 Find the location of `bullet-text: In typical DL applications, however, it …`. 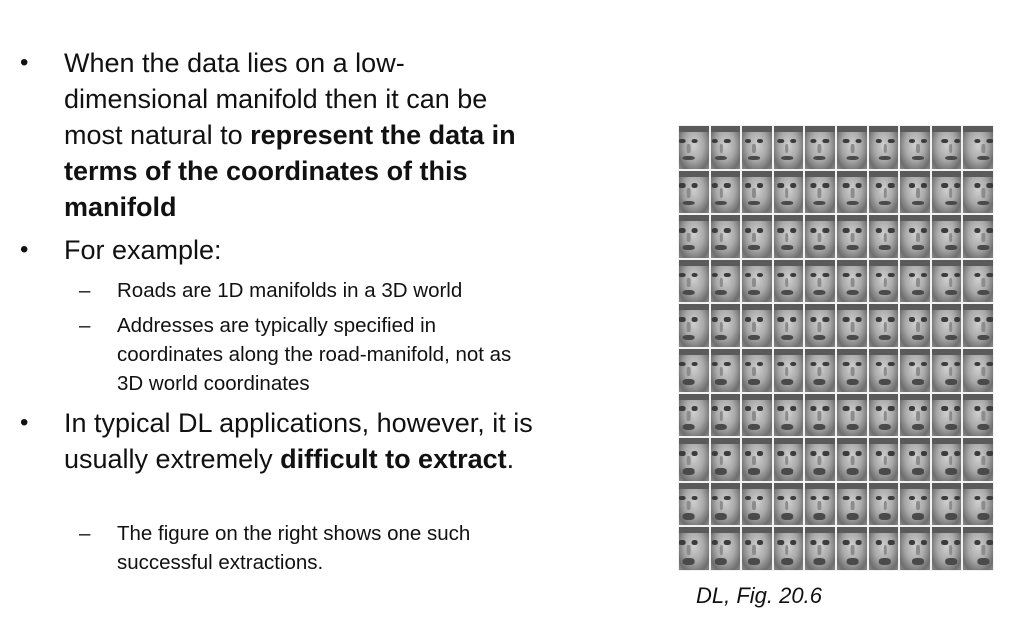

bullet-text: In typical DL applications, however, it … is located at coordinates (298, 441).